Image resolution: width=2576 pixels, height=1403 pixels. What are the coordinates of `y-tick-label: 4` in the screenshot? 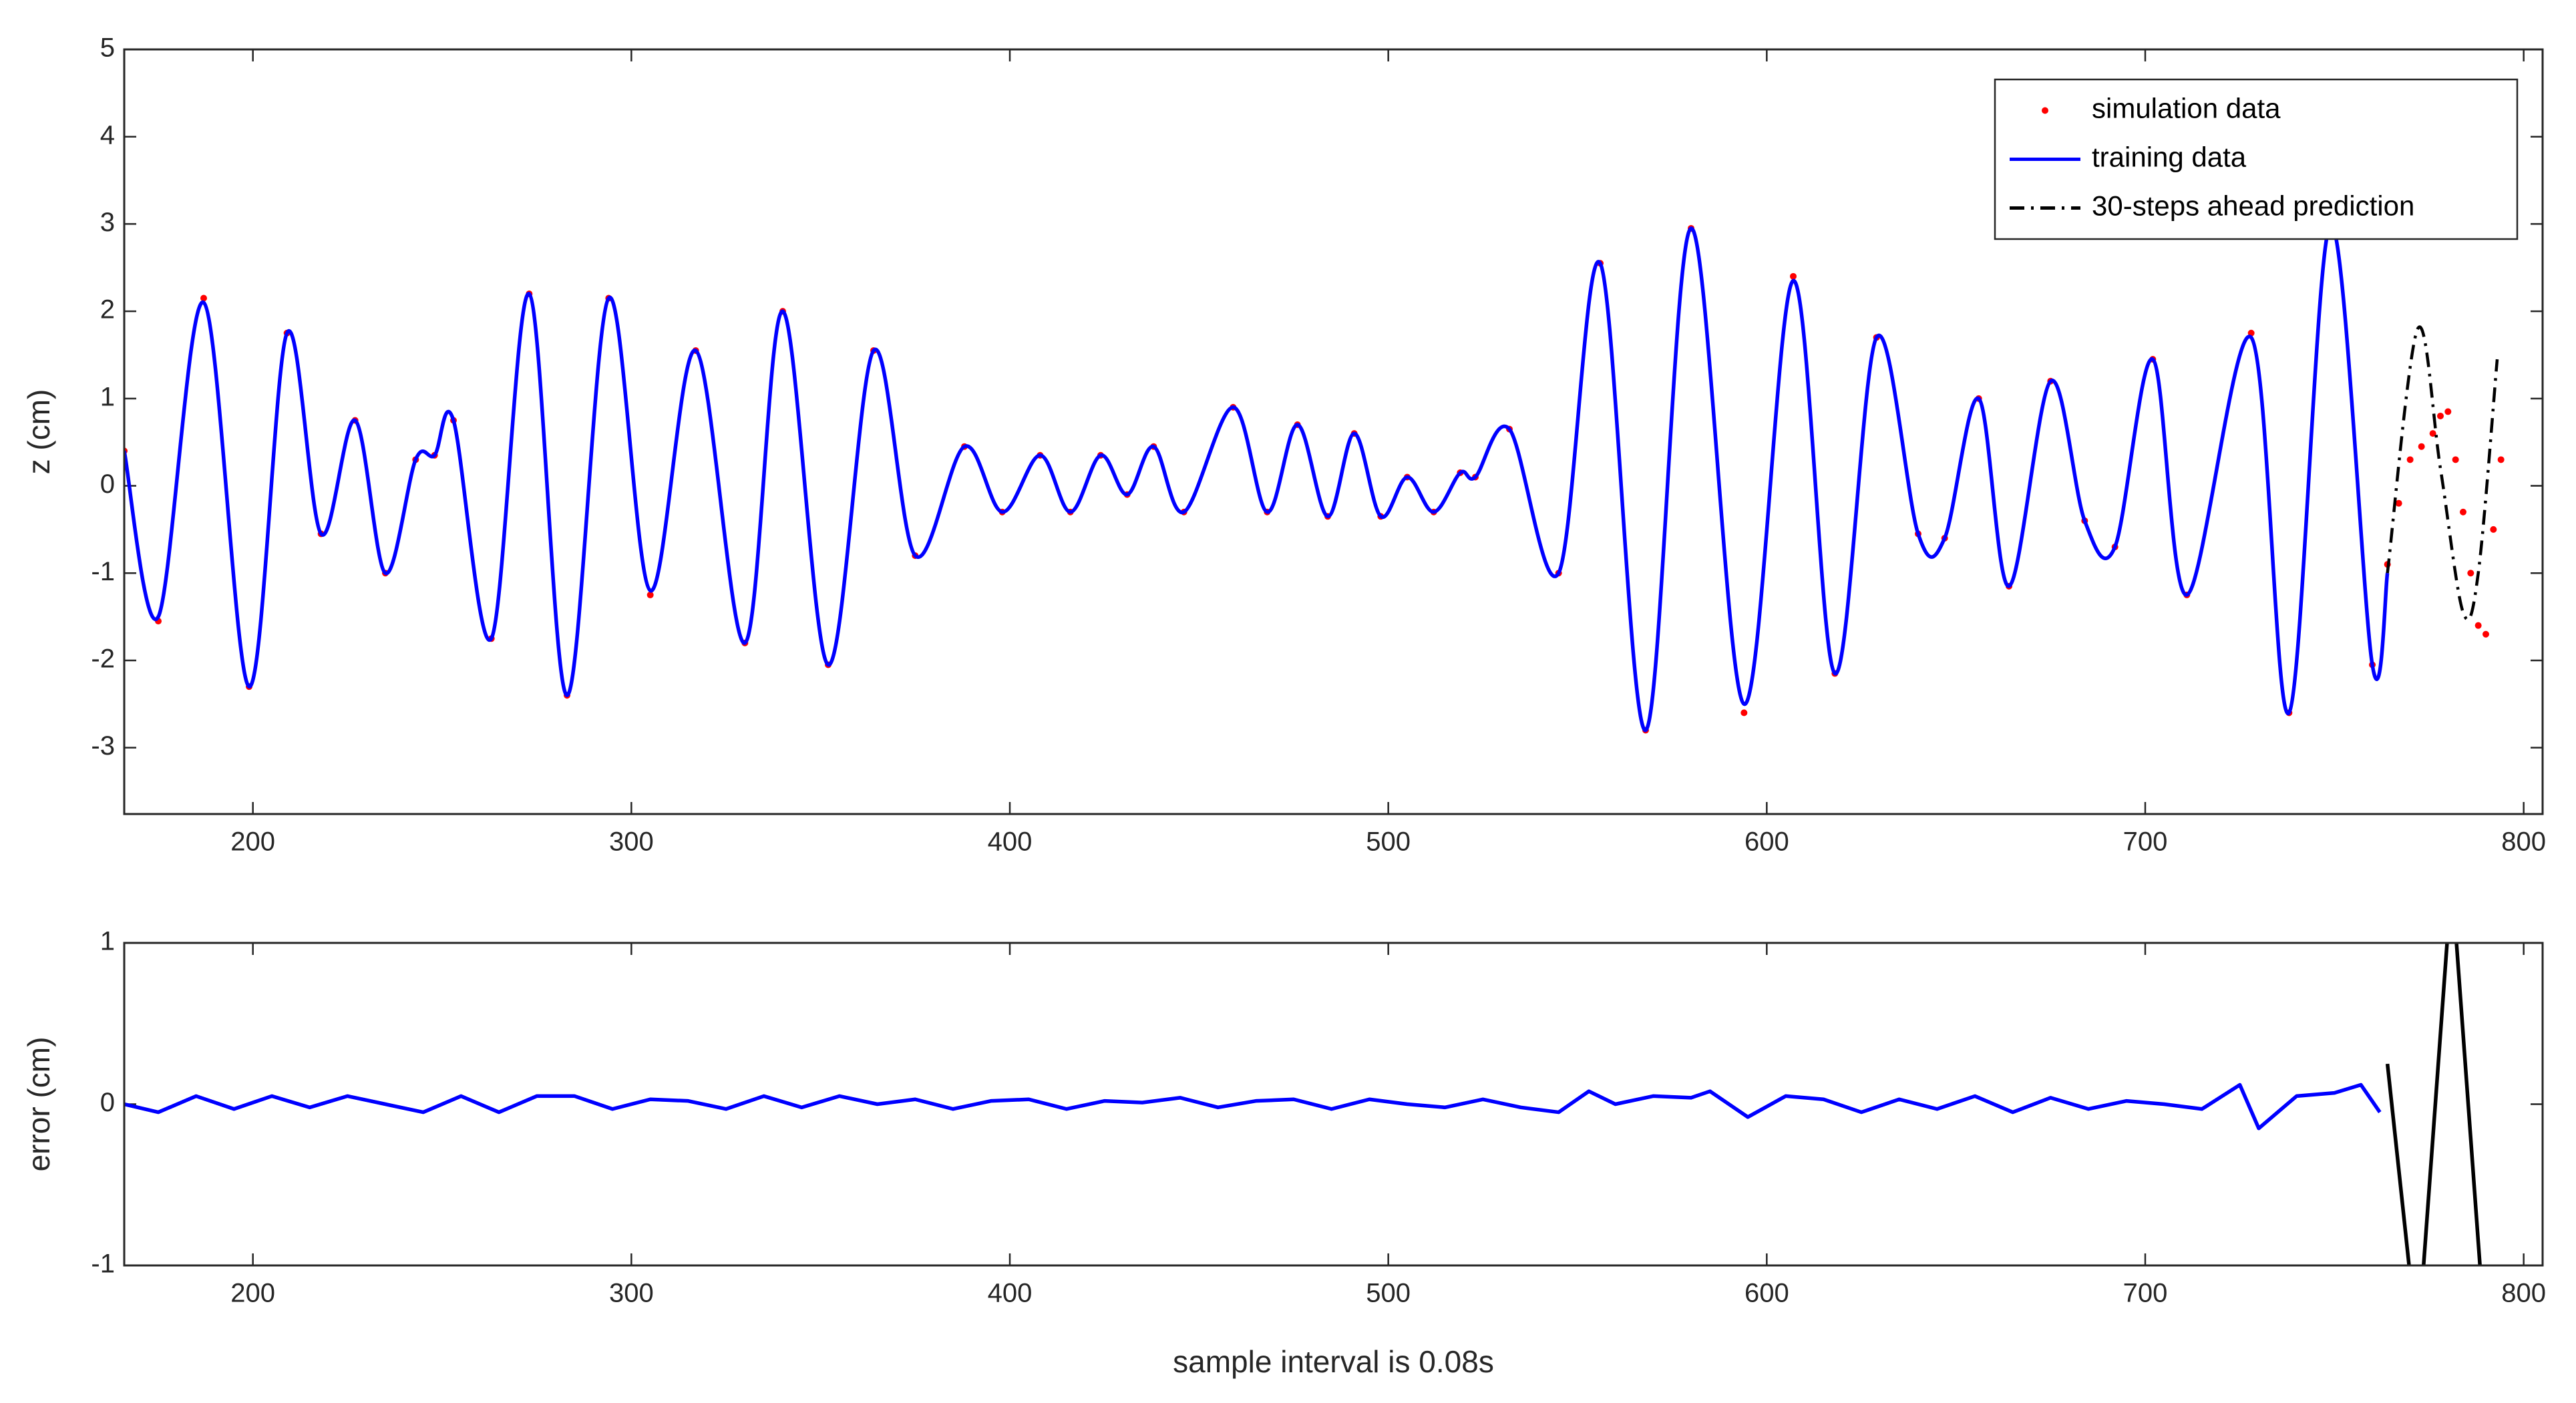 It's located at (107, 135).